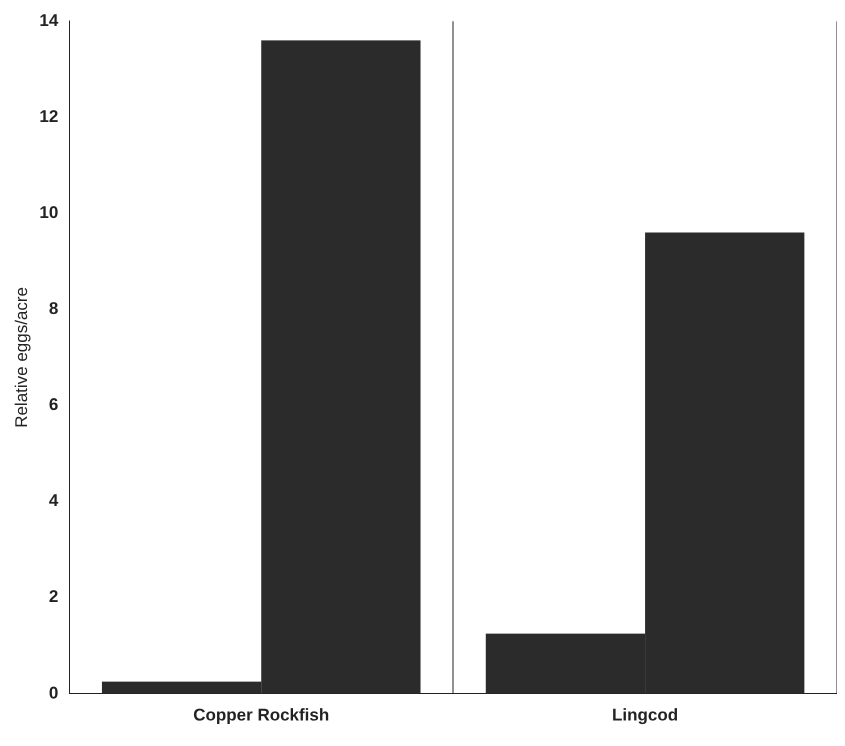 Image resolution: width=845 pixels, height=746 pixels. What do you see at coordinates (53, 692) in the screenshot?
I see `y-tick-label: 0` at bounding box center [53, 692].